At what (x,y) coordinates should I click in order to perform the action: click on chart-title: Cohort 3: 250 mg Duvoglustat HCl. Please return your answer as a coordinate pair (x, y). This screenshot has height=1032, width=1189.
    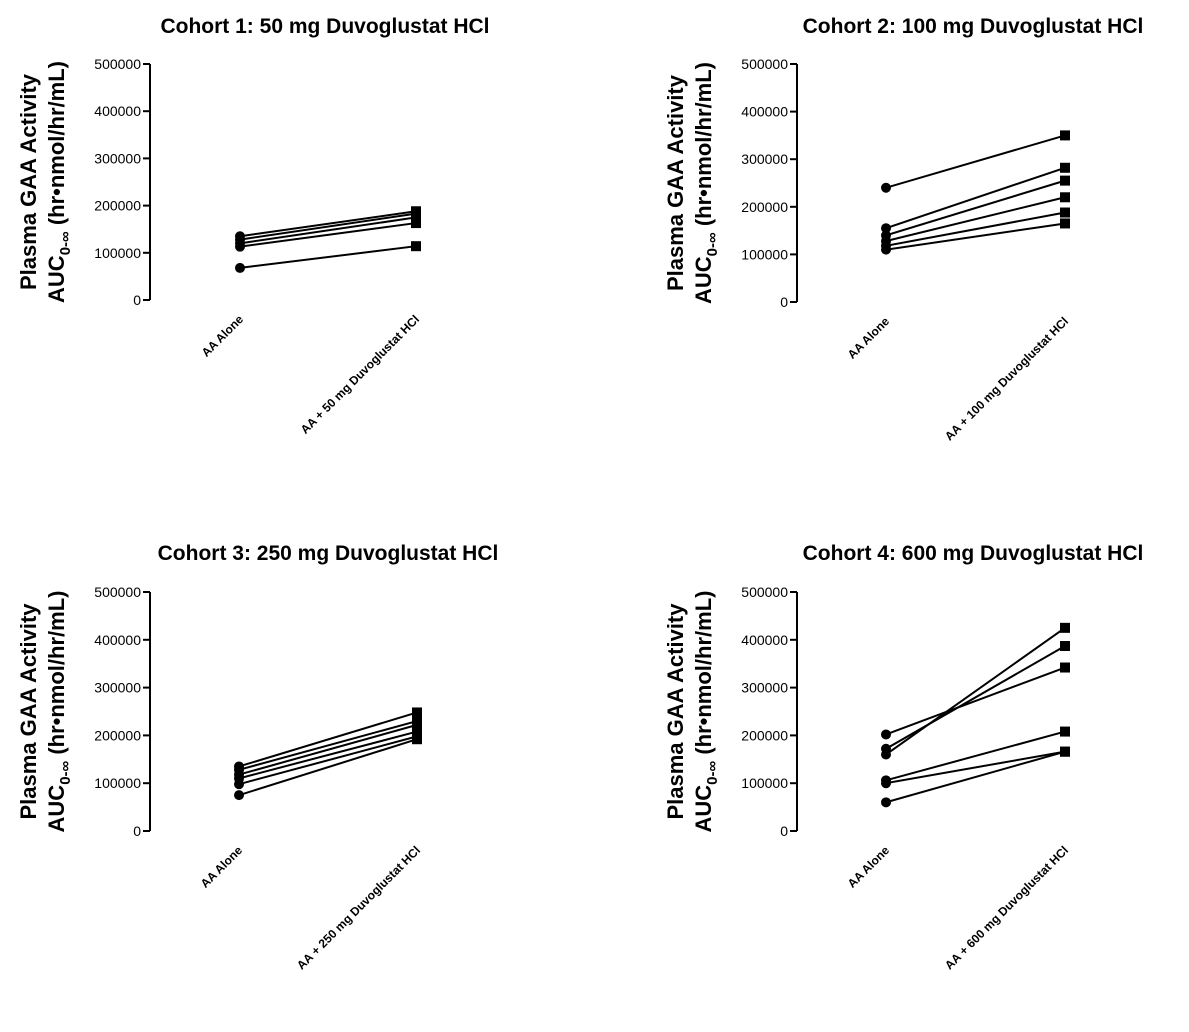
    Looking at the image, I should click on (328, 553).